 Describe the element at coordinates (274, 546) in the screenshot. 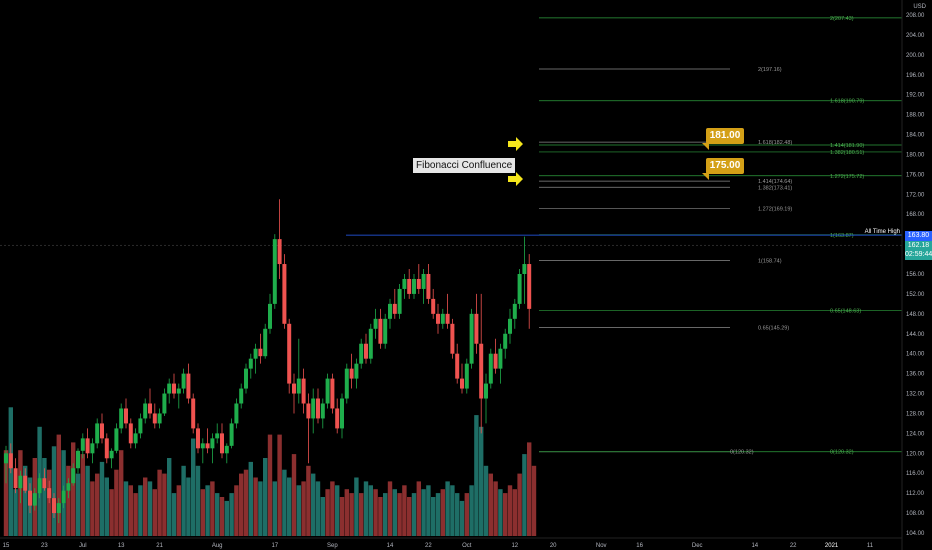

I see `x-axis-tick: 17` at that location.